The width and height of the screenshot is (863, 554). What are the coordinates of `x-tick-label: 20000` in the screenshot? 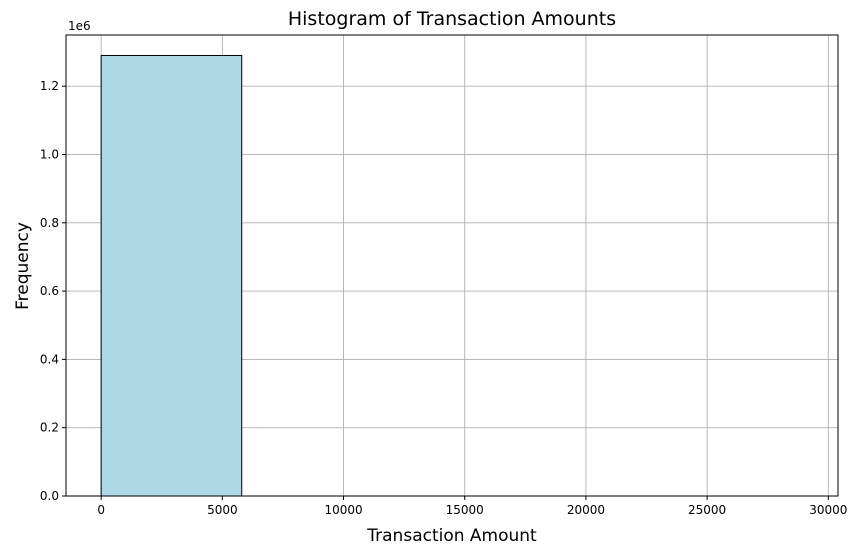 It's located at (586, 510).